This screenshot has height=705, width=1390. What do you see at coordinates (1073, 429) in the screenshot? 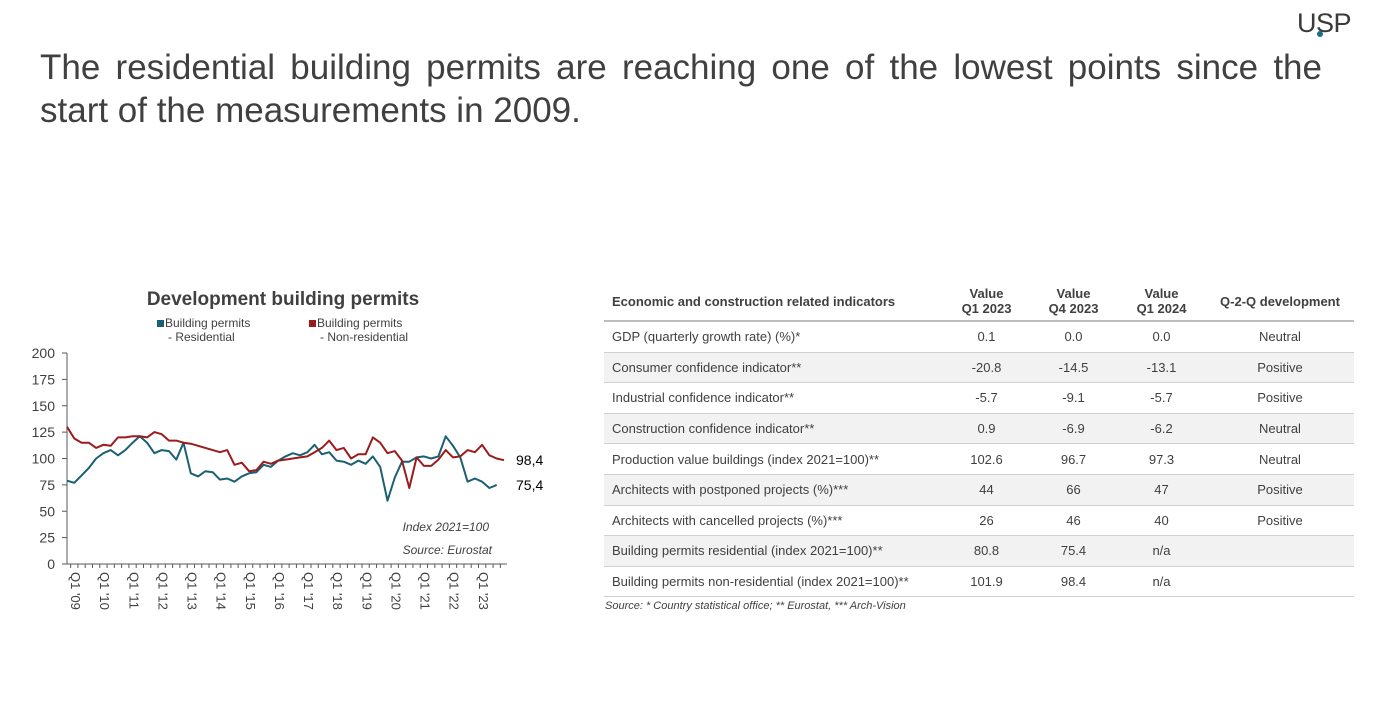
I see `cell-value-q4-2023: -6.9` at bounding box center [1073, 429].